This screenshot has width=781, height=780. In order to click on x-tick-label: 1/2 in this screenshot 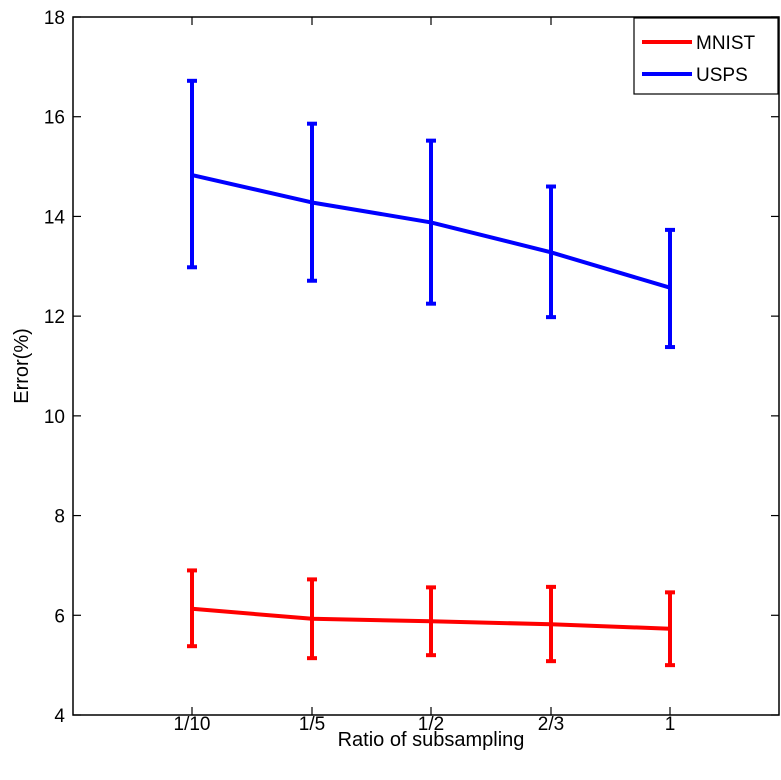, I will do `click(431, 724)`.